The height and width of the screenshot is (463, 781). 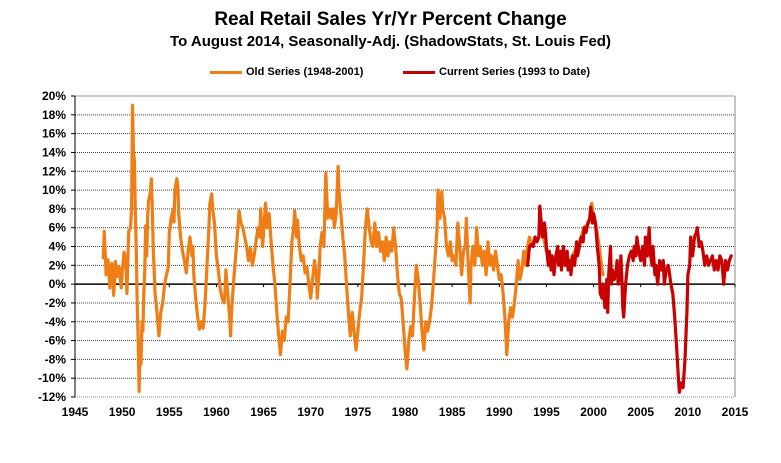 I want to click on y-tick-label: -4%, so click(x=56, y=322).